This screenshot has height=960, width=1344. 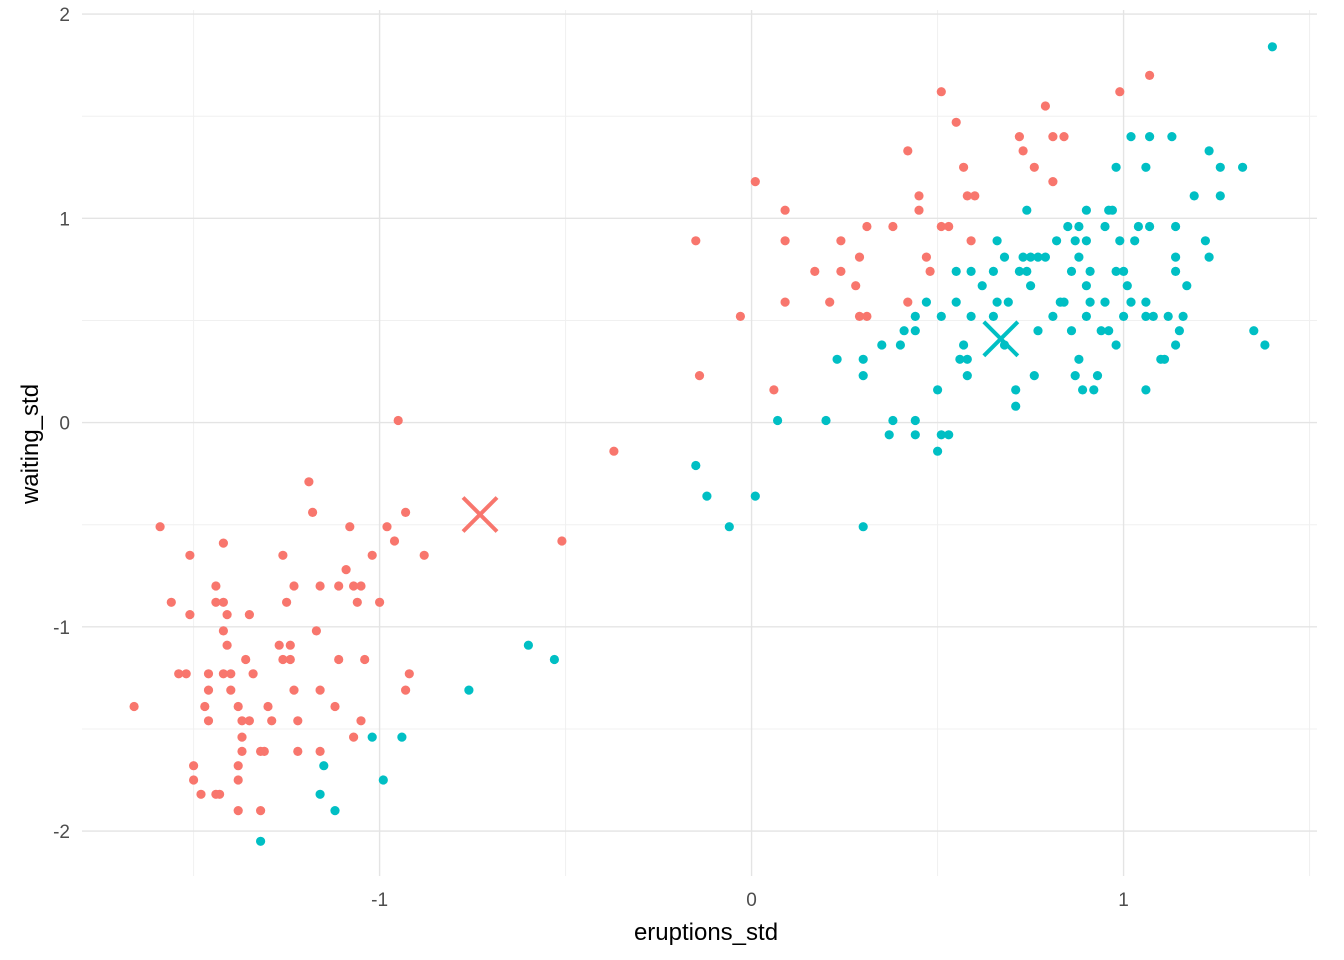 I want to click on y-tick-label: 2, so click(x=64, y=15).